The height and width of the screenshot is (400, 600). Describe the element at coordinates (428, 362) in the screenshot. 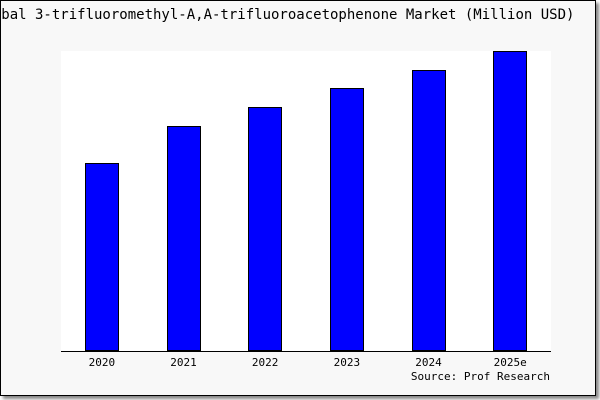

I see `x-tick-label: 2024` at that location.